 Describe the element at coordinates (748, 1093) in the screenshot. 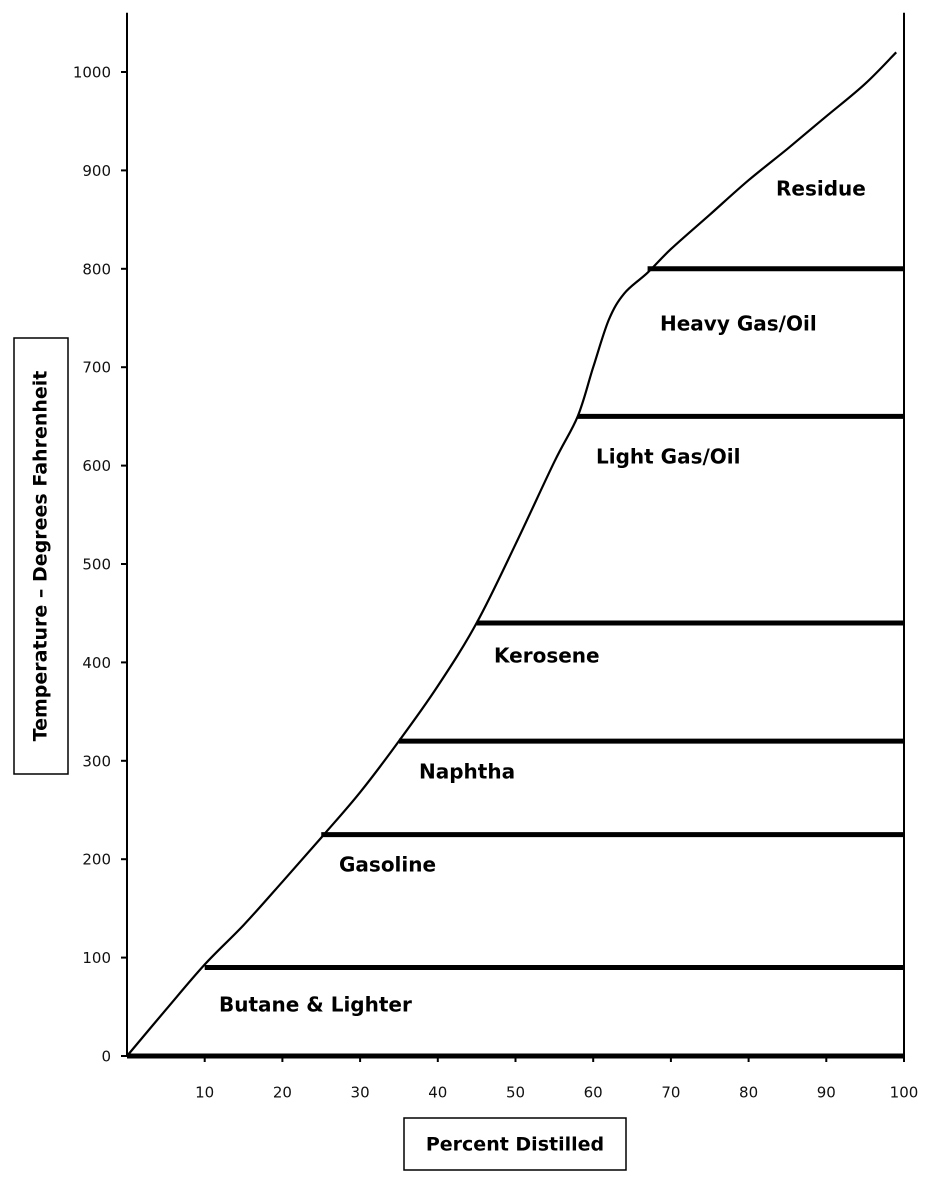

I see `x-tick-label: 80` at that location.